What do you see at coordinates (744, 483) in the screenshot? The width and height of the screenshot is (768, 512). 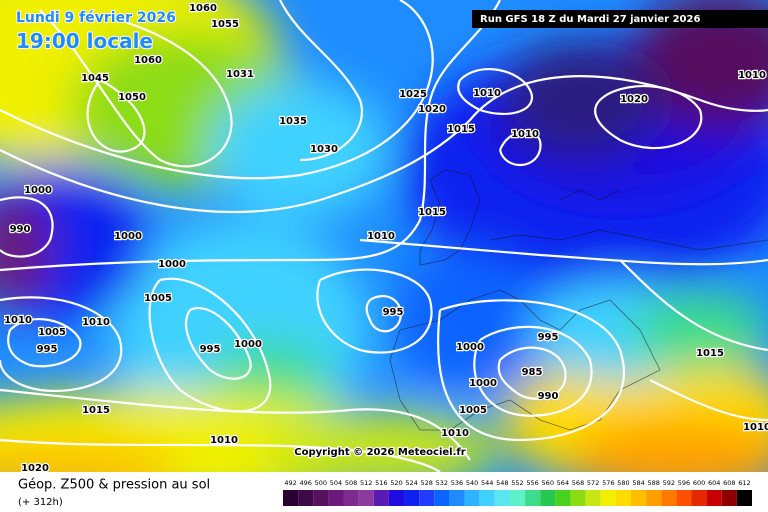 I see `legend-label: 612` at bounding box center [744, 483].